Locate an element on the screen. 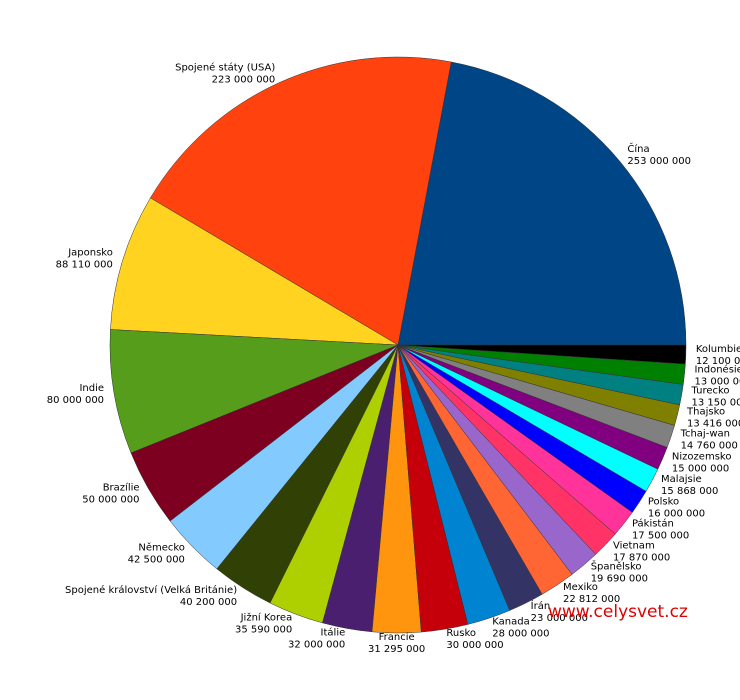  slice-label: Spojené státy (USA) is located at coordinates (225, 67).